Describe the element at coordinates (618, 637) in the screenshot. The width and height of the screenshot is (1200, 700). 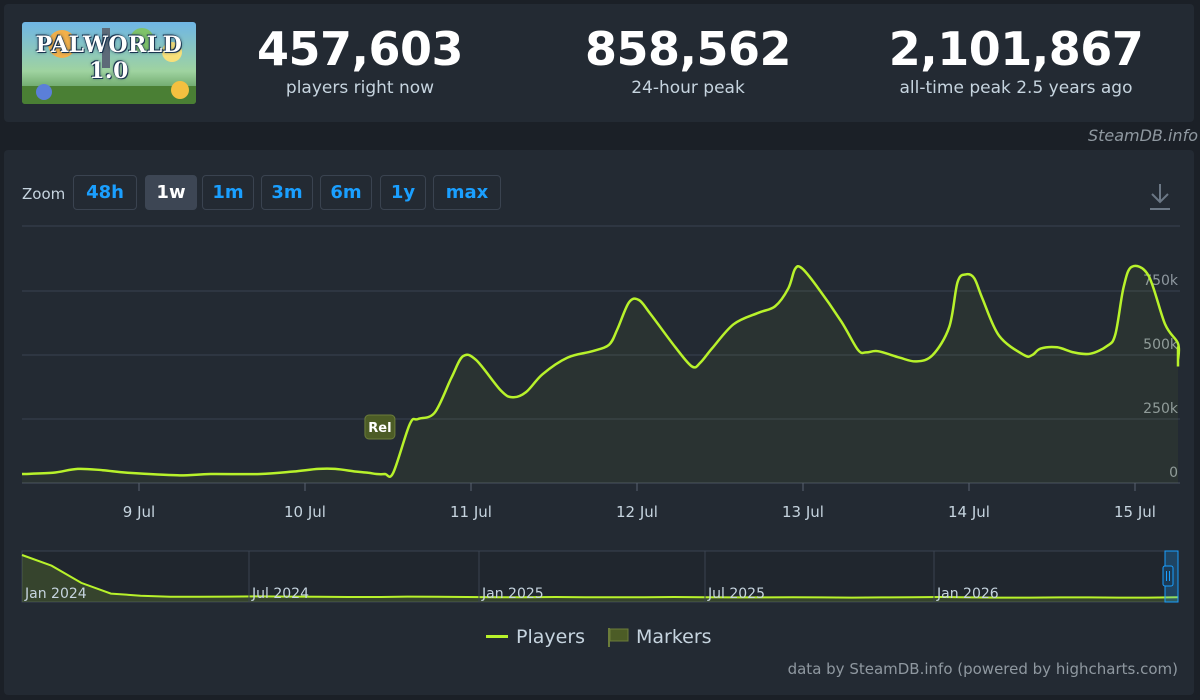
I see `flag-icon` at that location.